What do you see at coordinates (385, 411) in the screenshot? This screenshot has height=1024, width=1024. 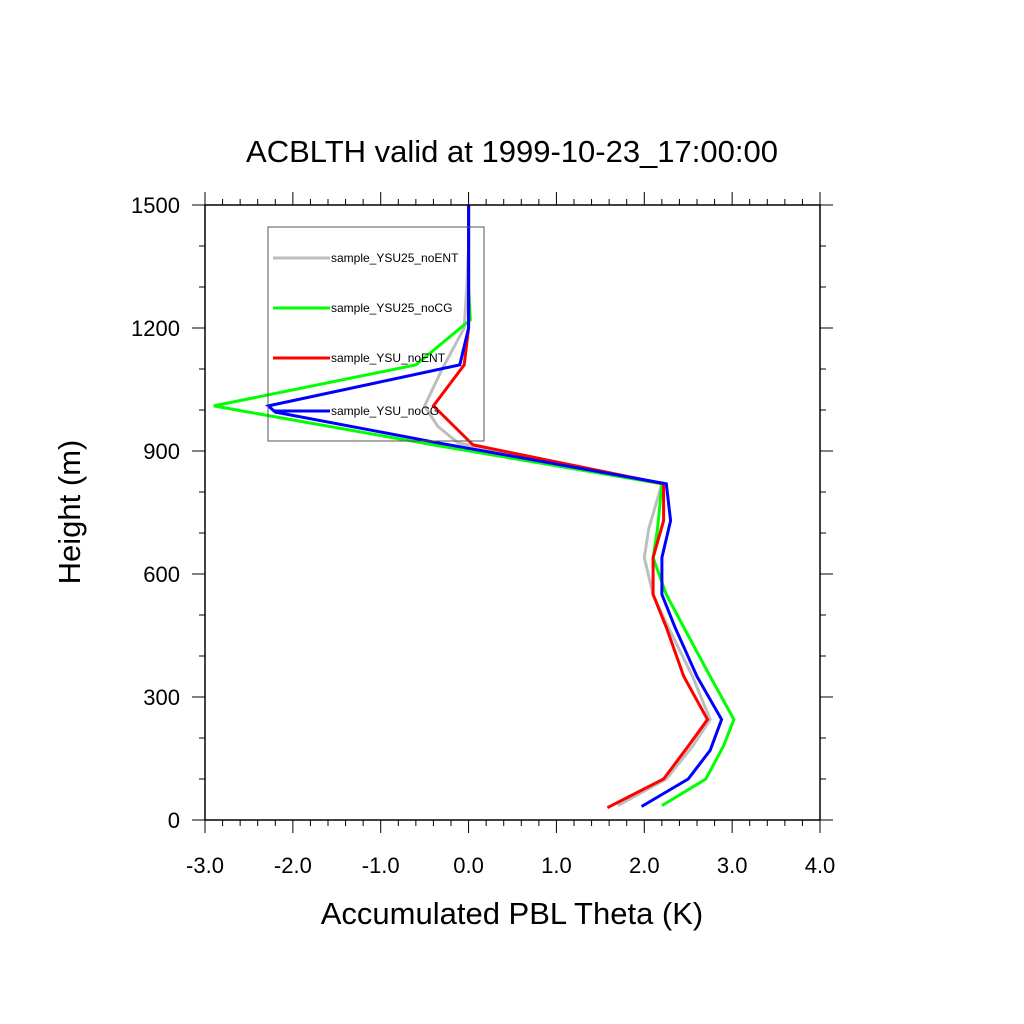 I see `legend-label: sample_YSU_noCG` at bounding box center [385, 411].